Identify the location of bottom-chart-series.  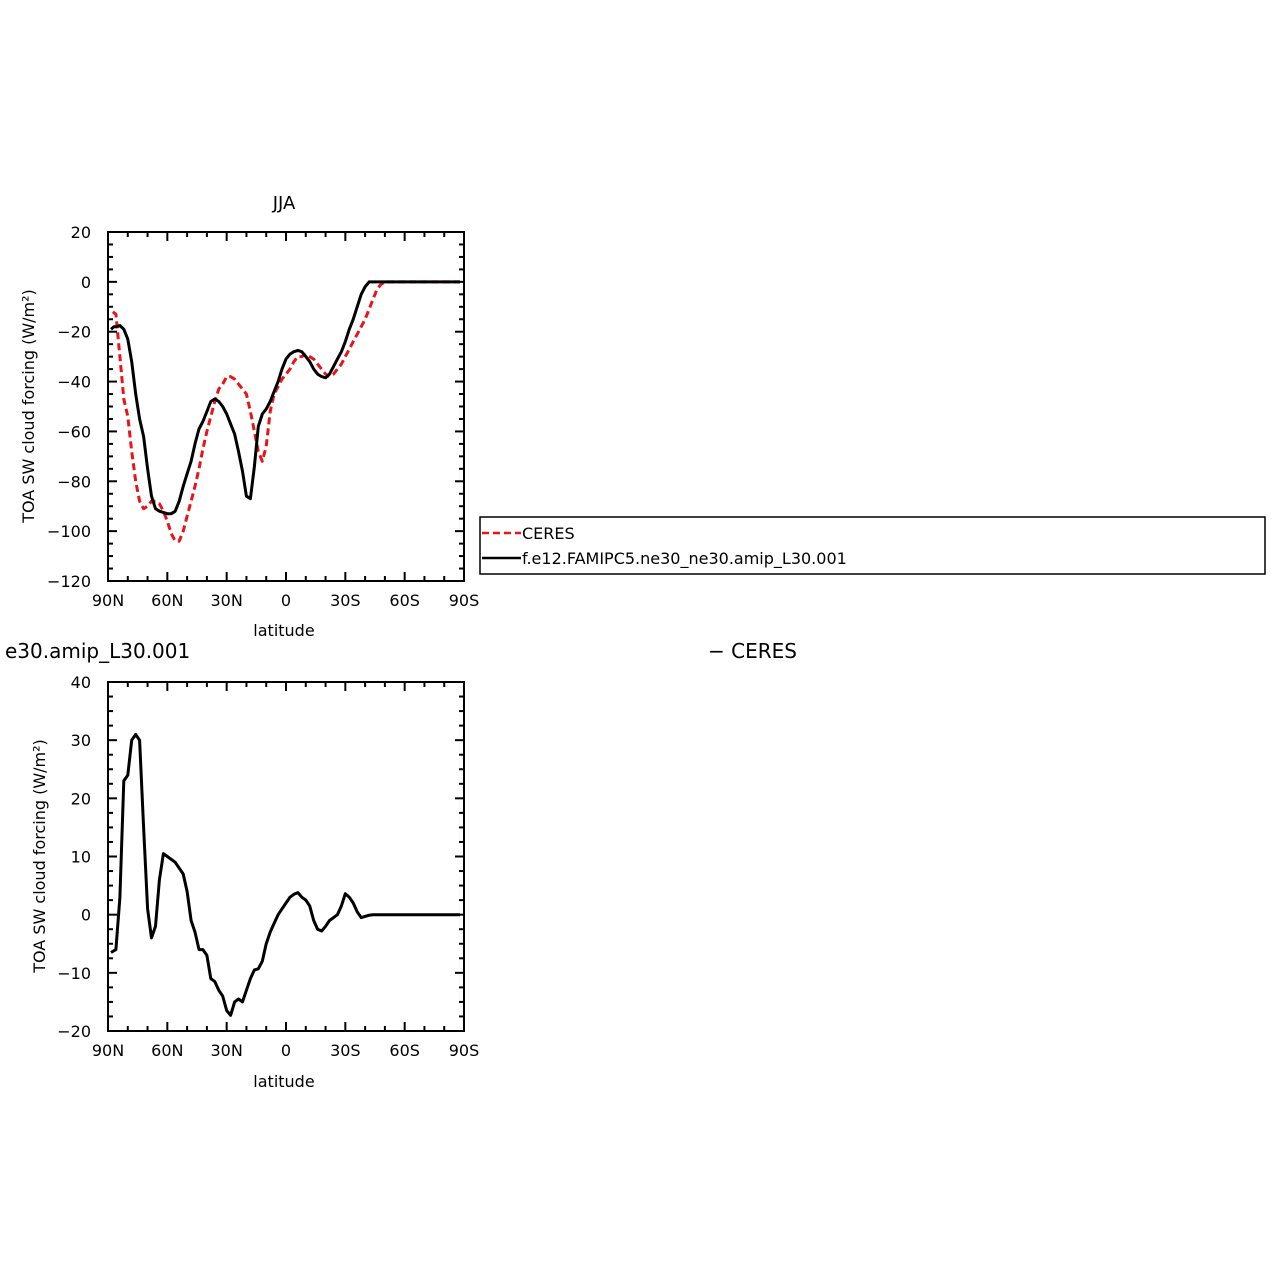
(285, 874).